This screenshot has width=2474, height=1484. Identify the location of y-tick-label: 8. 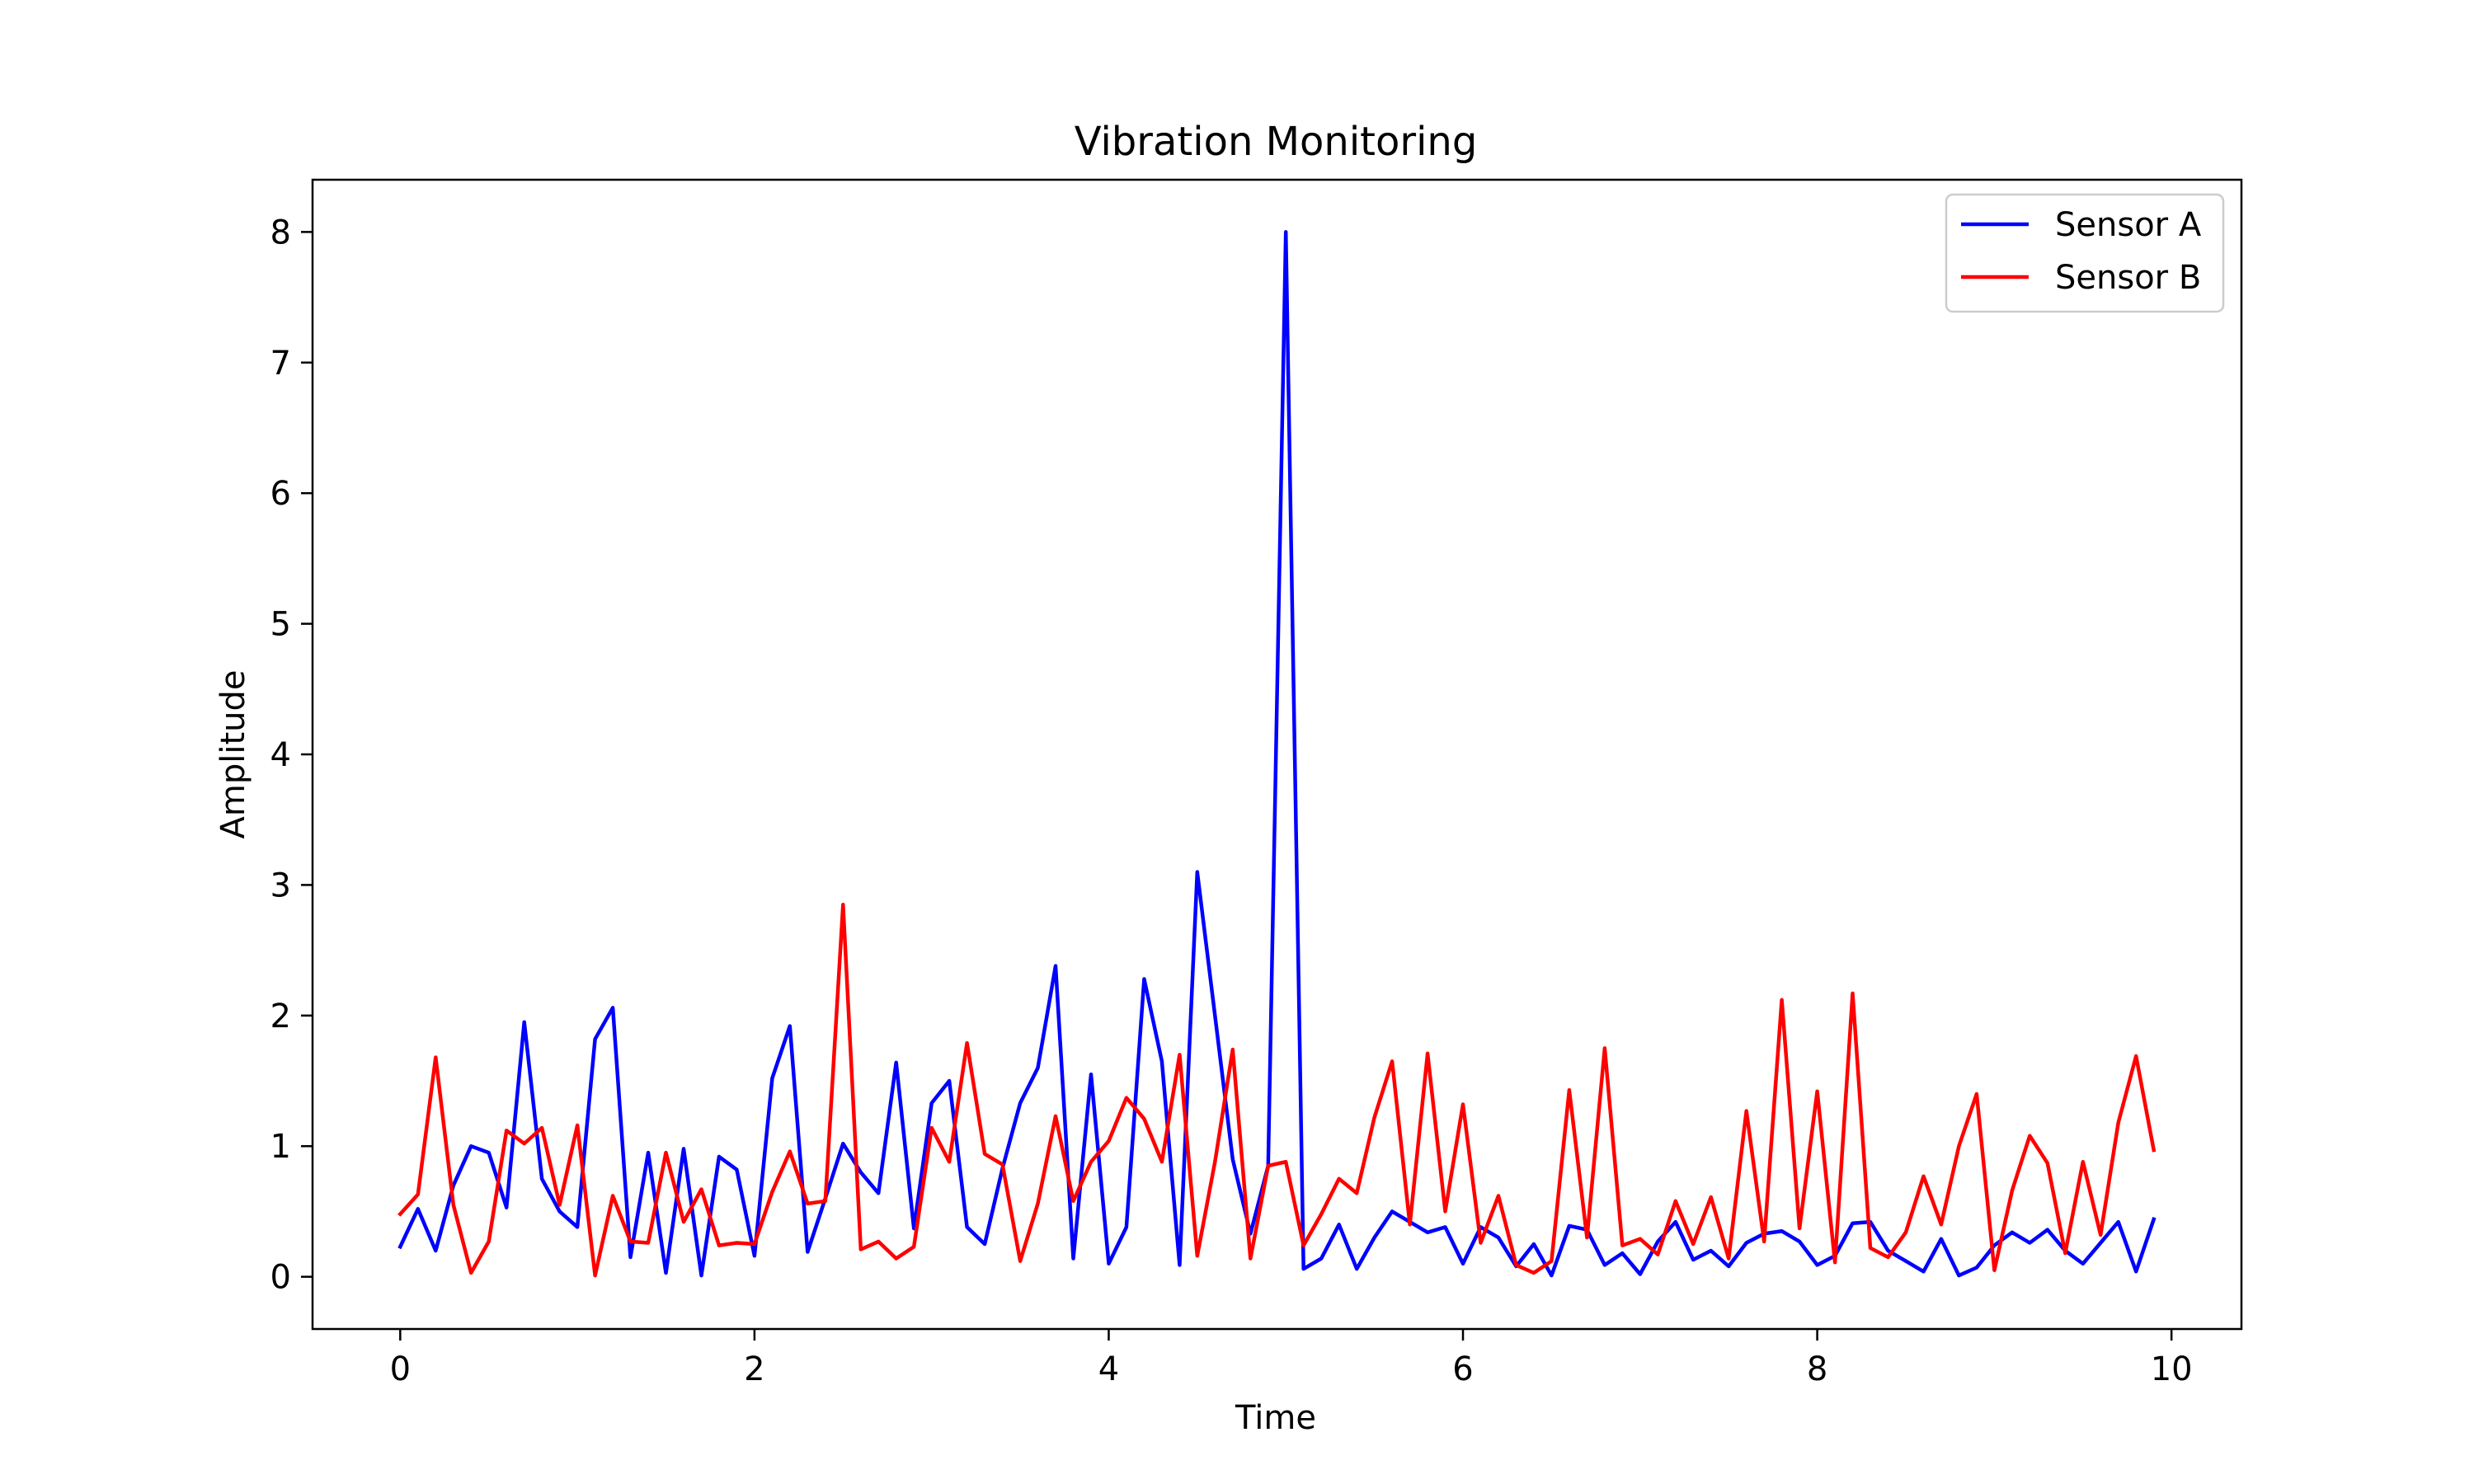
(280, 233).